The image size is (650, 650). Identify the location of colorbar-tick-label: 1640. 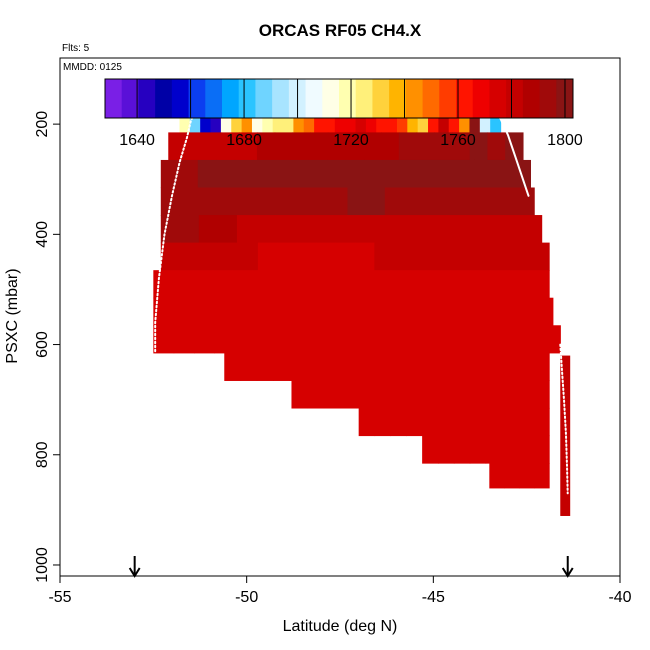
(137, 140).